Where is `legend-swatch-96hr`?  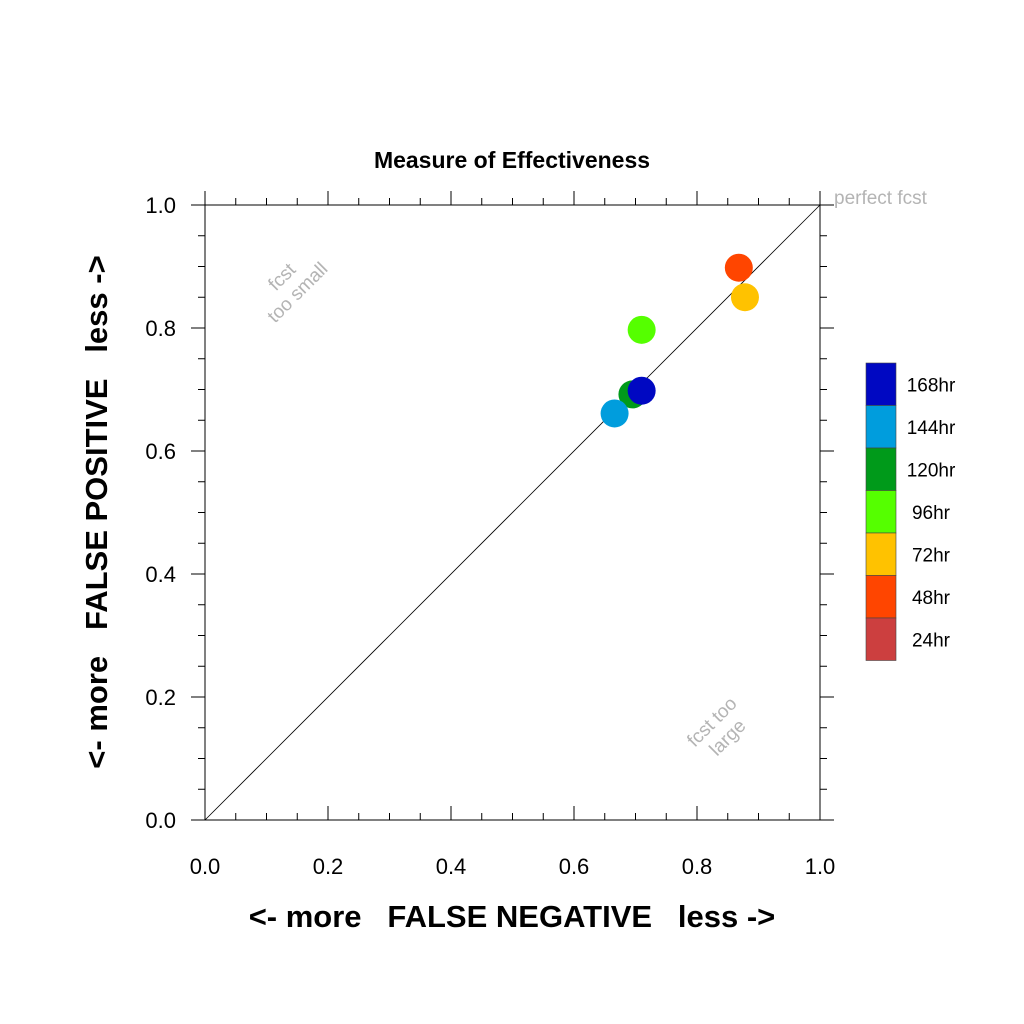 legend-swatch-96hr is located at coordinates (881, 512).